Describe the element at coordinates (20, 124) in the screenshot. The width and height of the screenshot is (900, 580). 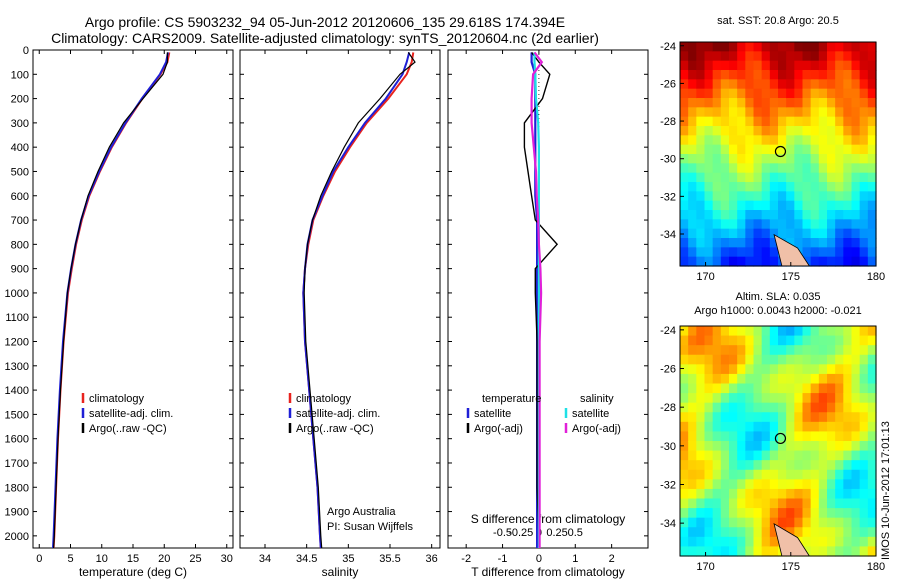
I see `temperature-ytick-label: 300` at that location.